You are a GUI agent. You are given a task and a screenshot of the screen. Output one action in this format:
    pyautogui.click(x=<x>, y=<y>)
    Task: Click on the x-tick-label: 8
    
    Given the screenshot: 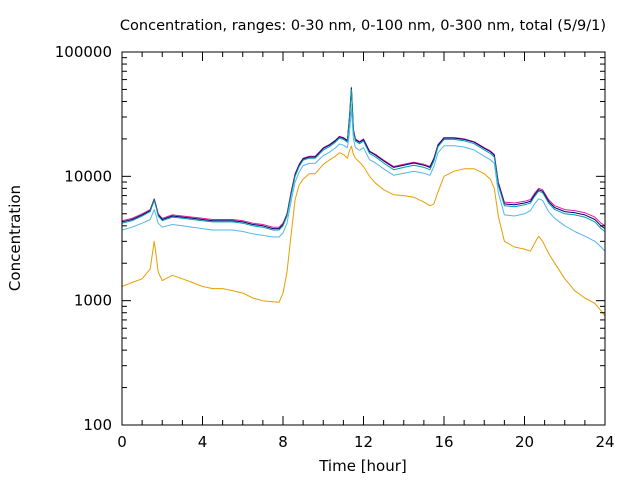 What is the action you would take?
    pyautogui.click(x=283, y=442)
    